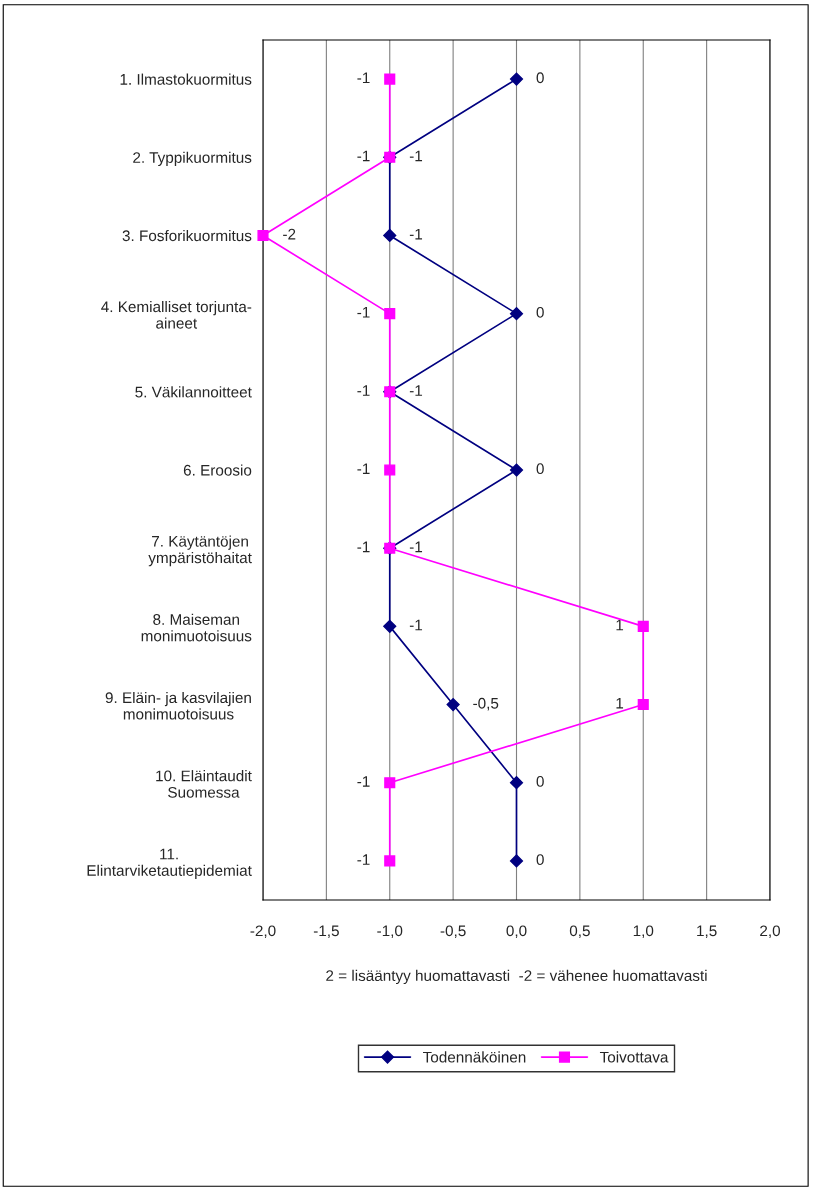 Image resolution: width=813 pixels, height=1191 pixels. Describe the element at coordinates (204, 784) in the screenshot. I see `y-tick-label: 10. Eläintaudit Suomessa` at that location.